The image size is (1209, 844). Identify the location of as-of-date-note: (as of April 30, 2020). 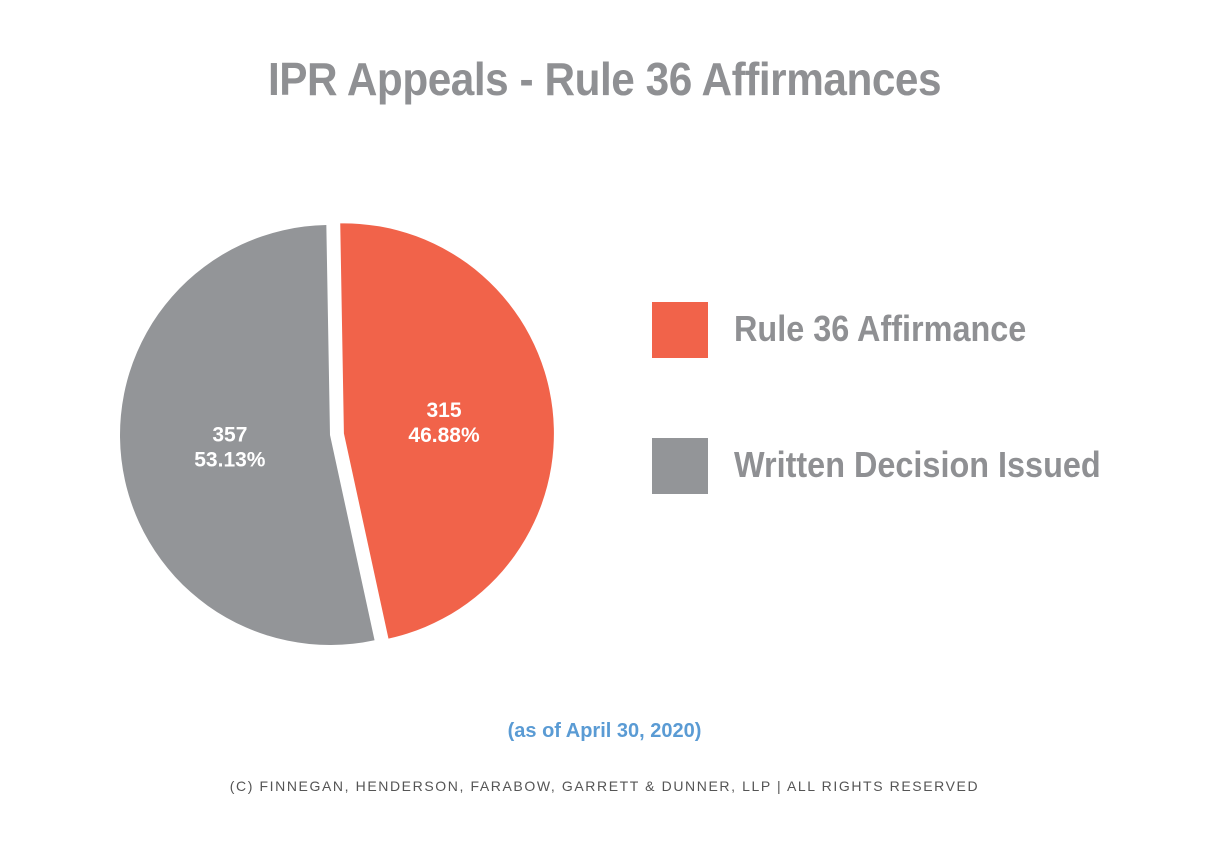
(604, 731).